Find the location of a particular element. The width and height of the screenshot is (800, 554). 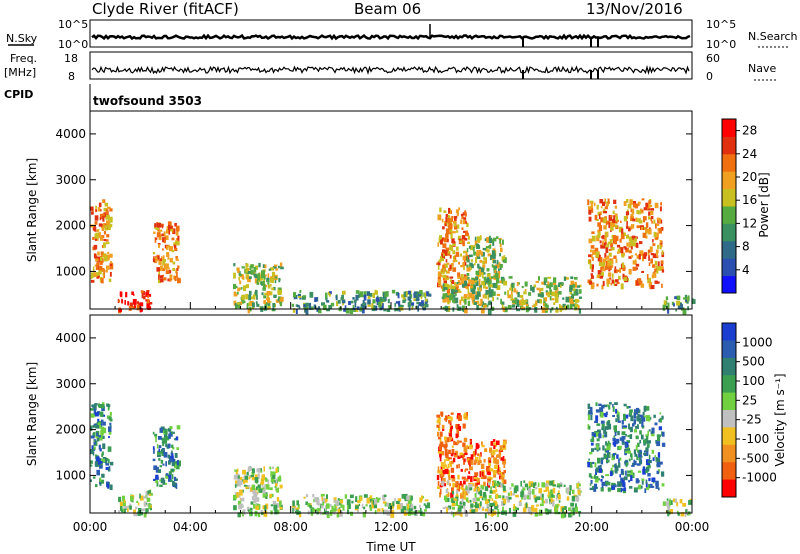

x-tick-label: 20:00 is located at coordinates (591, 527).